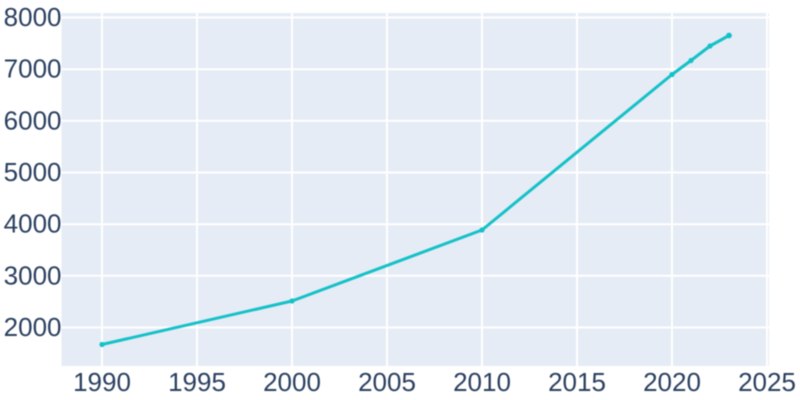 The width and height of the screenshot is (800, 400). What do you see at coordinates (33, 120) in the screenshot?
I see `svg-text: 6000` at bounding box center [33, 120].